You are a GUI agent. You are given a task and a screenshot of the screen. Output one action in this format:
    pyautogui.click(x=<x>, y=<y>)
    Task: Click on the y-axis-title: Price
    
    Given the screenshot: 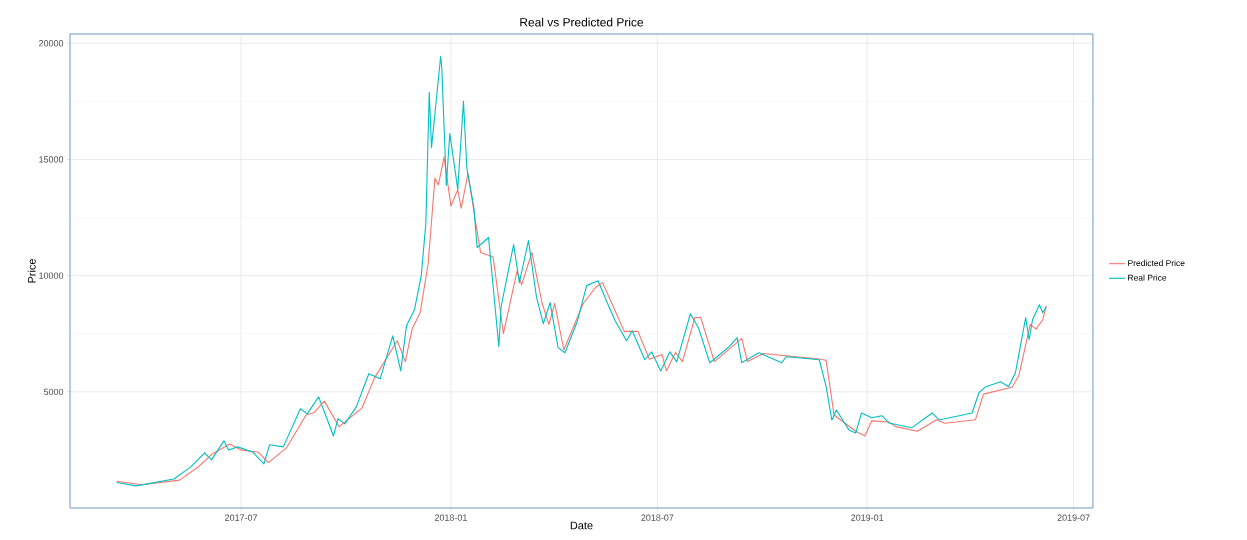 What is the action you would take?
    pyautogui.click(x=31, y=270)
    